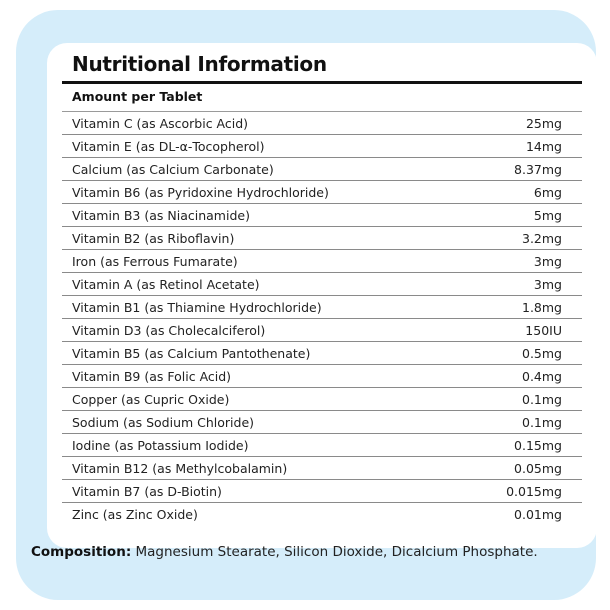  What do you see at coordinates (322, 122) in the screenshot?
I see `table-row: Vitamin C (as Ascorbic Acid) 25mg` at bounding box center [322, 122].